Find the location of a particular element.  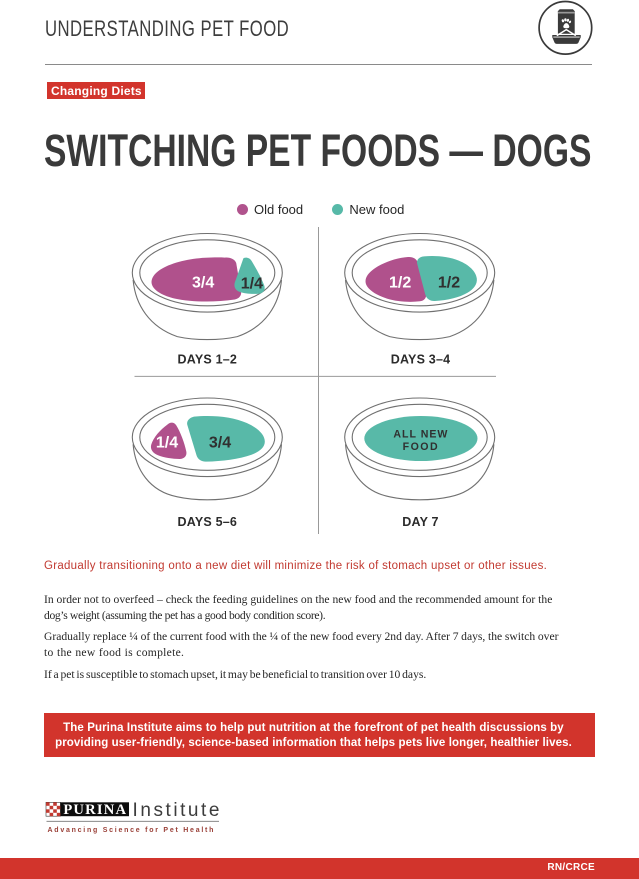

svg-text: FOOD is located at coordinates (421, 447).